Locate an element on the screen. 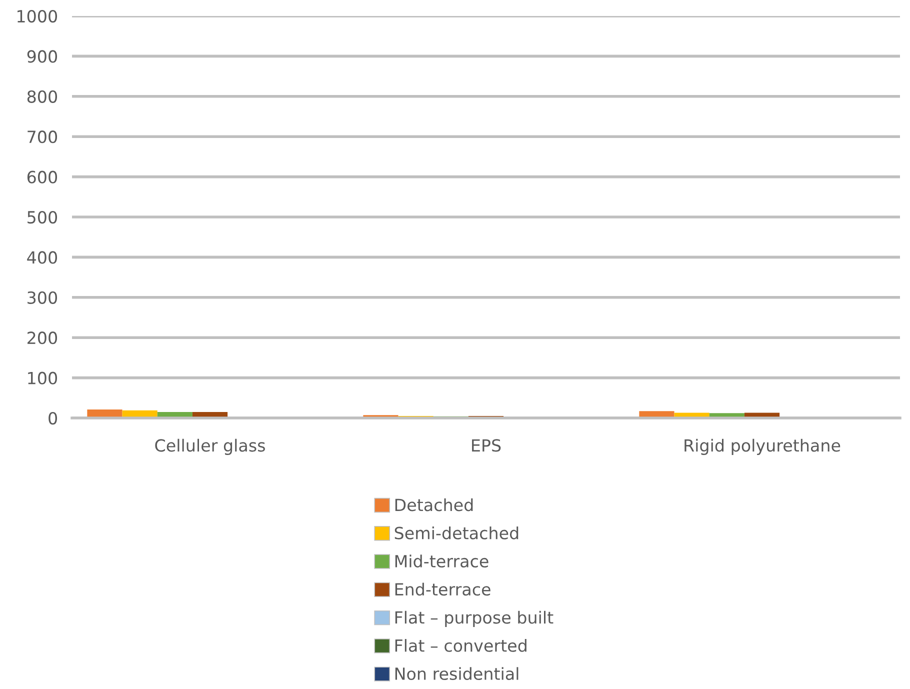 The image size is (910, 689). y-tick-label: 400 is located at coordinates (42, 257).